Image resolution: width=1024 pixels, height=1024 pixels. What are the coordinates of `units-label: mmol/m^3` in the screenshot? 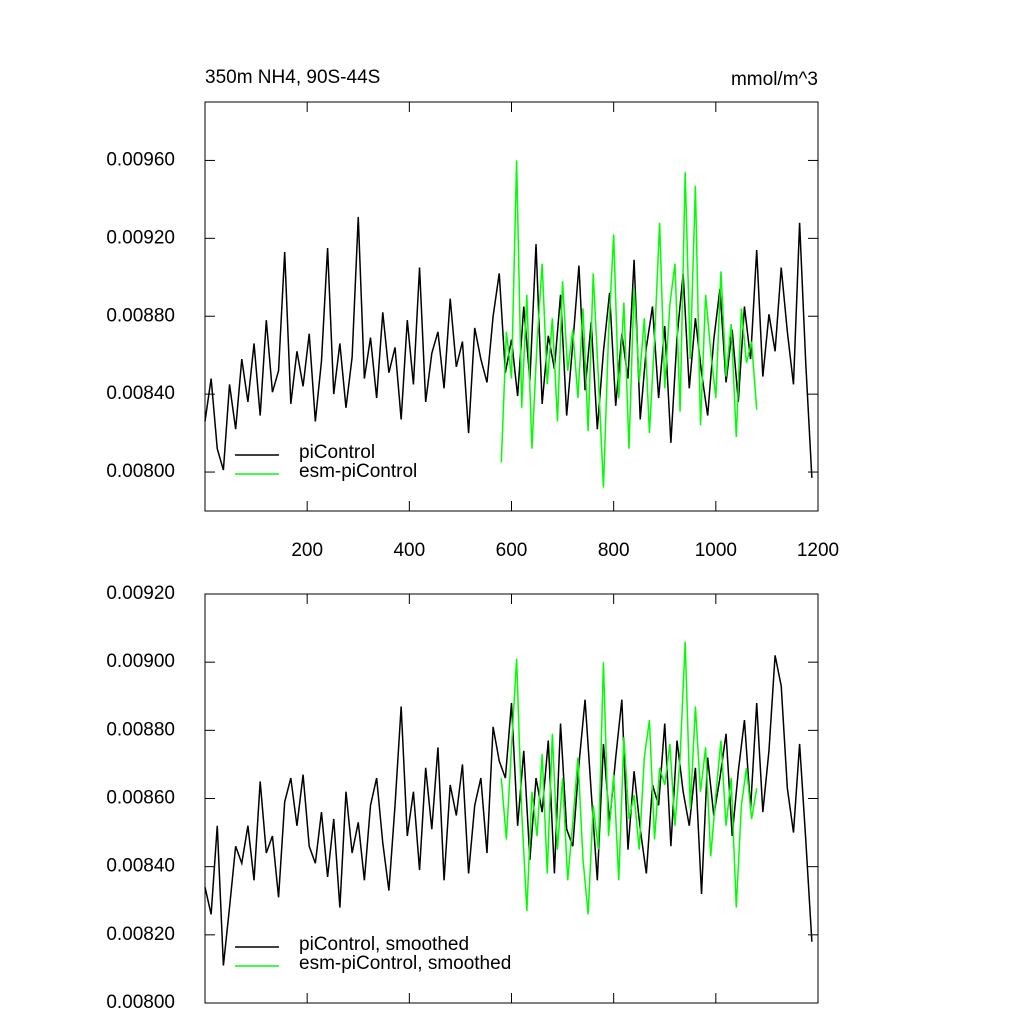 It's located at (774, 79).